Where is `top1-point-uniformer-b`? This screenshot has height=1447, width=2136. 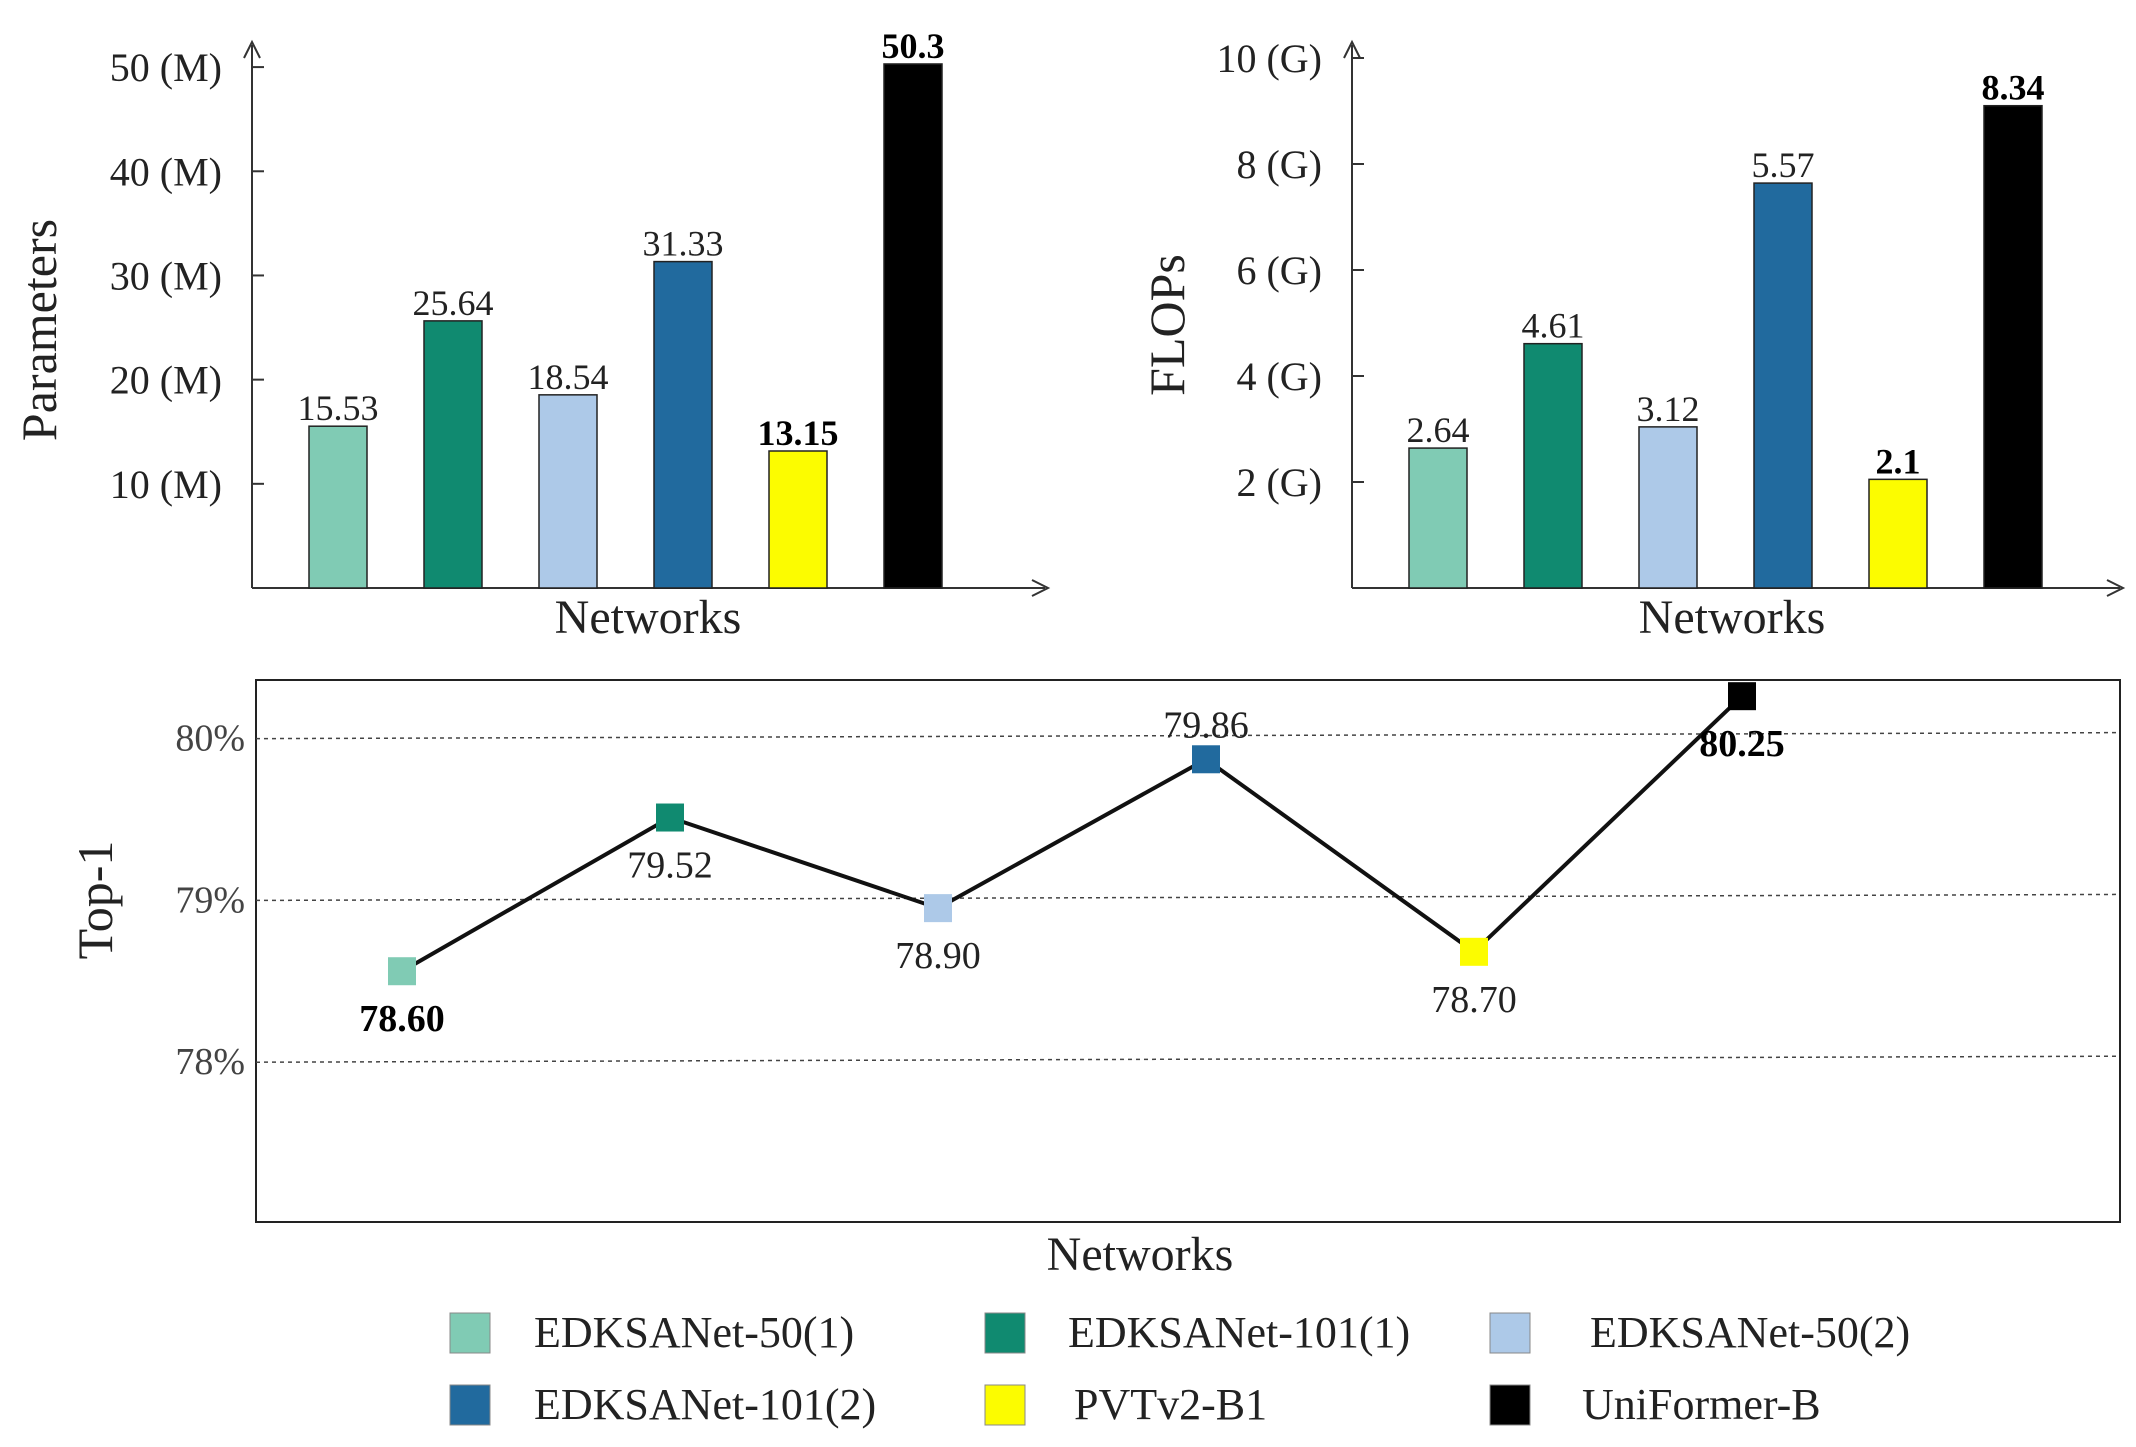
top1-point-uniformer-b is located at coordinates (1742, 696).